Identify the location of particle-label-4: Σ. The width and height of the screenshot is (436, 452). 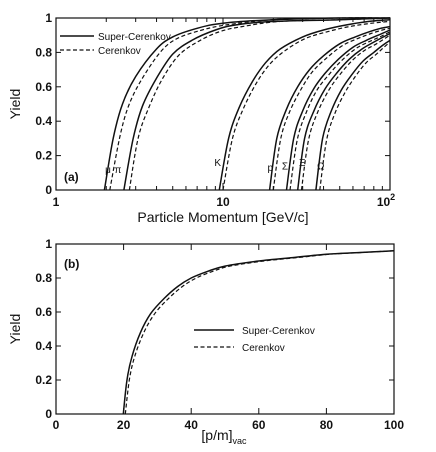
(285, 166).